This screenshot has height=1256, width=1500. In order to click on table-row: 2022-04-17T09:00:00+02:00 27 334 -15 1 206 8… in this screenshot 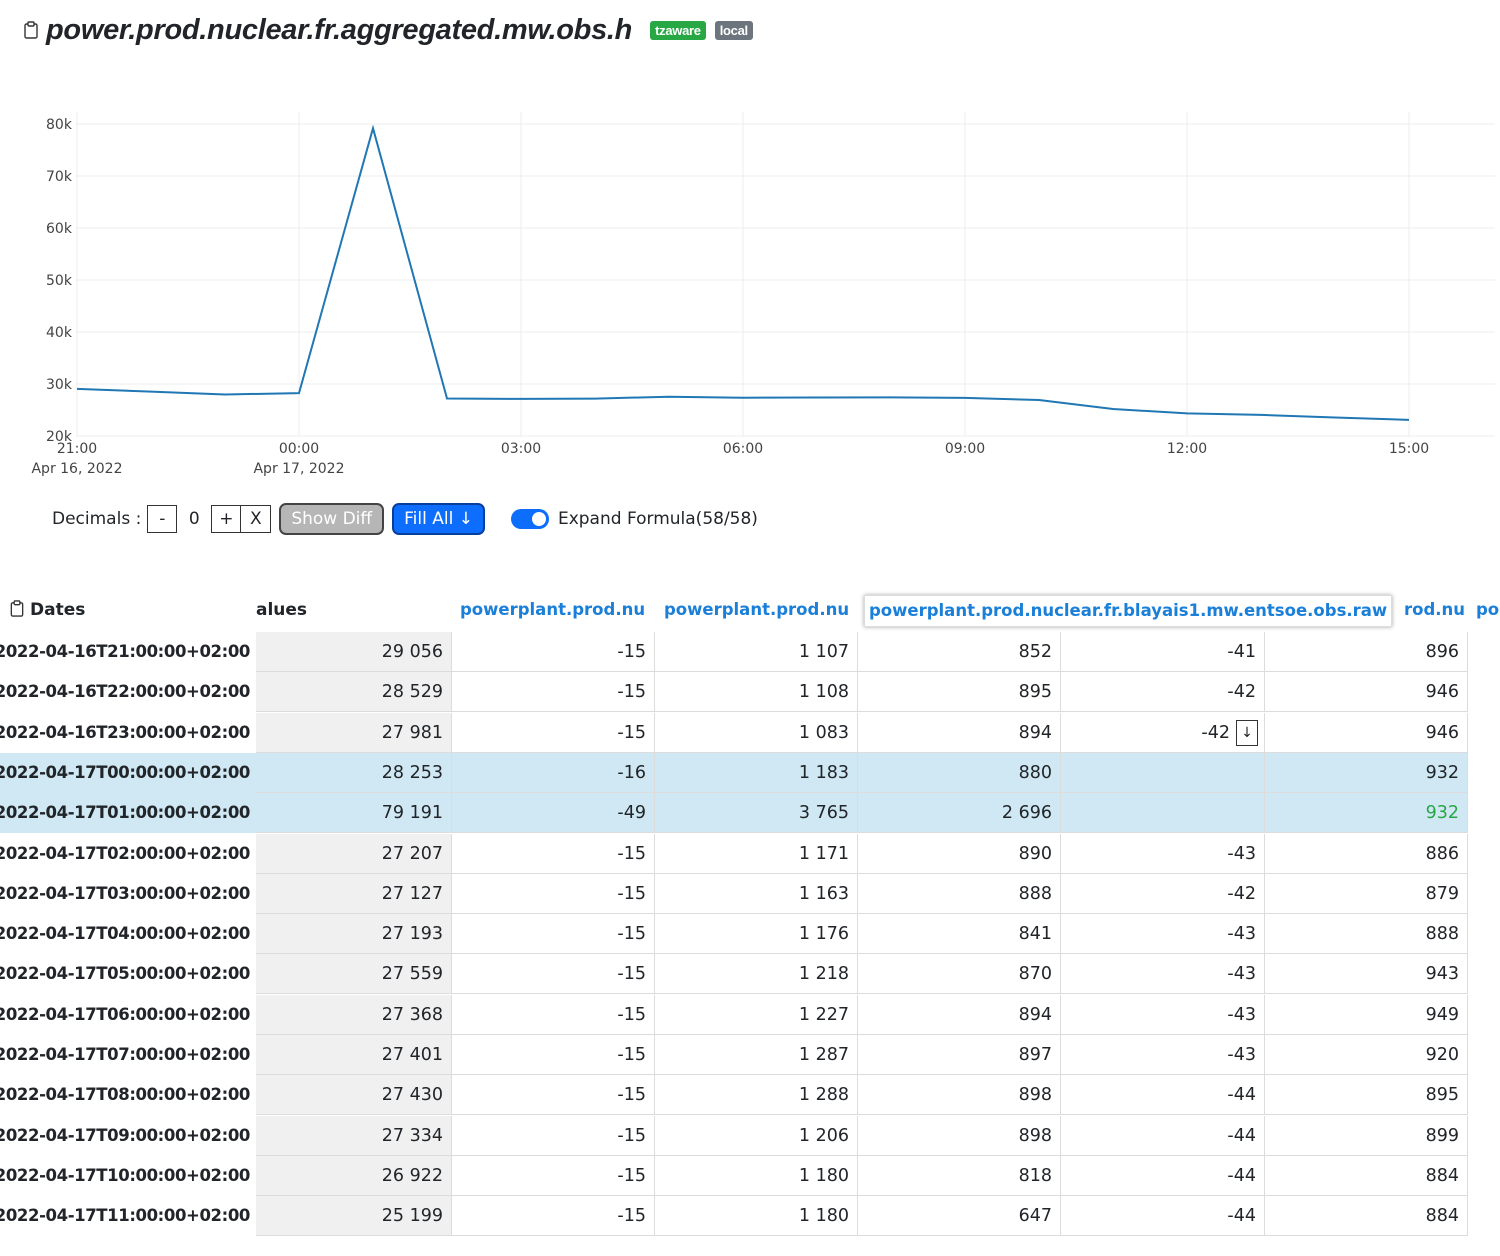, I will do `click(750, 1135)`.